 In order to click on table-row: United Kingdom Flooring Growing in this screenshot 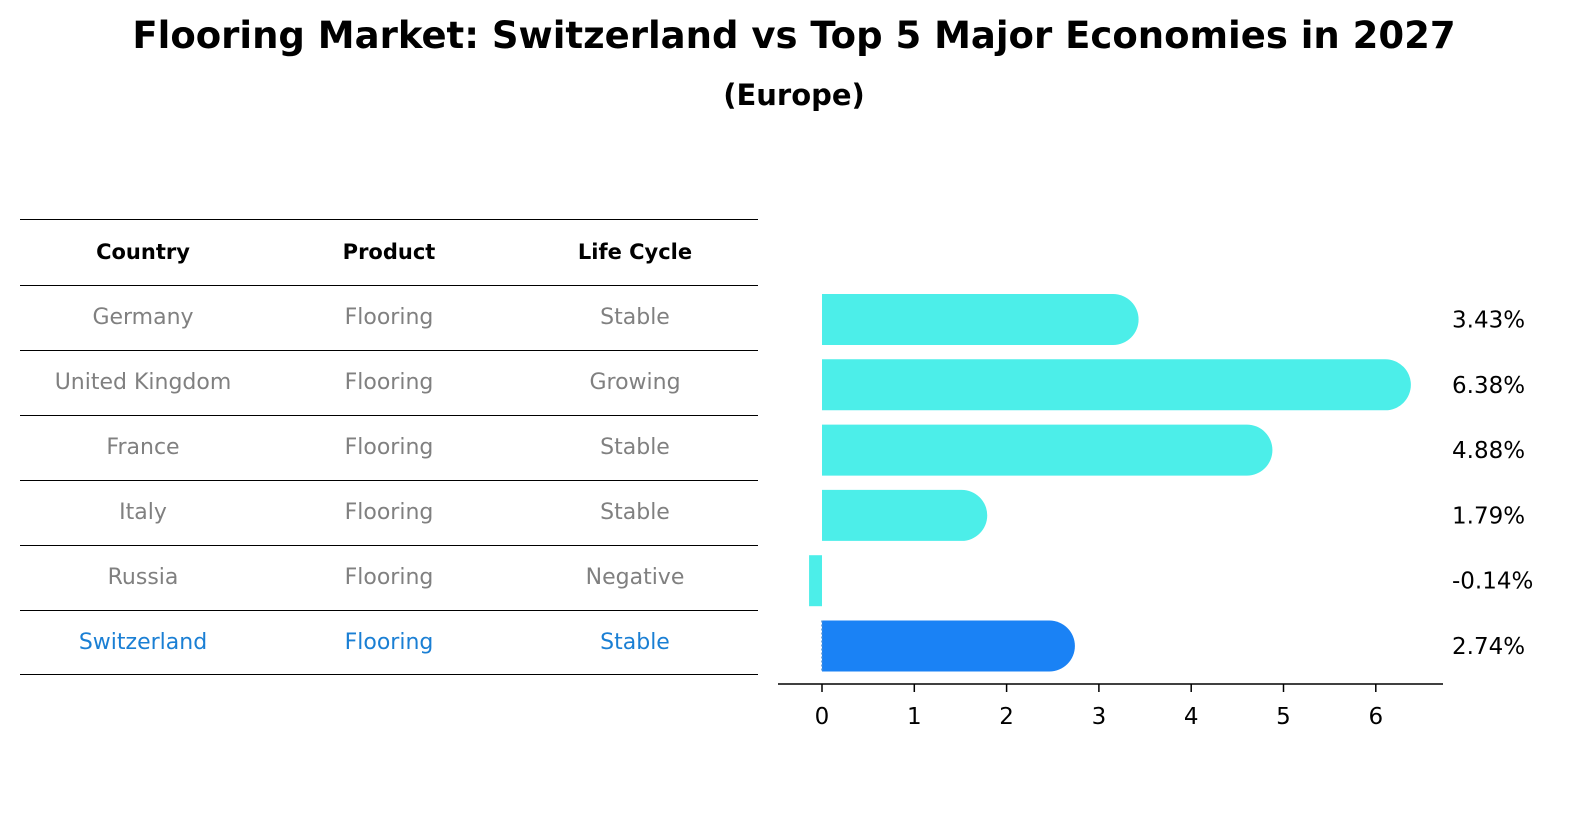, I will do `click(389, 382)`.